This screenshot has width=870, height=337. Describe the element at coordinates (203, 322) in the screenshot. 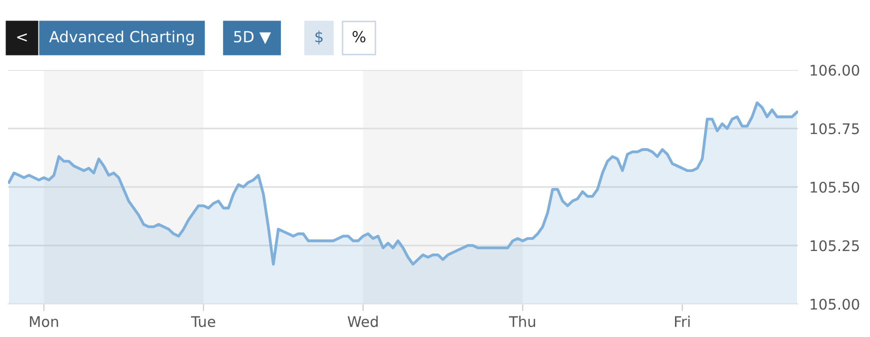

I see `x-tick-label: Tue` at that location.